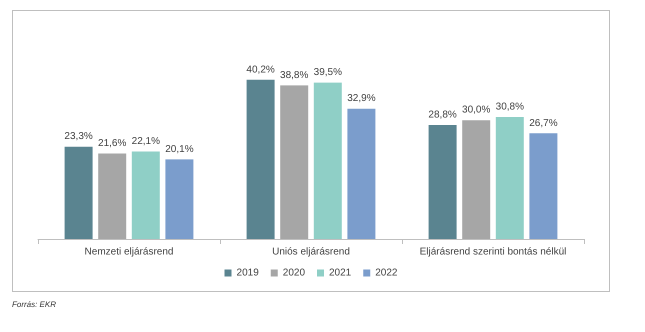 The width and height of the screenshot is (645, 332). What do you see at coordinates (129, 252) in the screenshot?
I see `x-tick-label: Nemzeti eljárásrend` at bounding box center [129, 252].